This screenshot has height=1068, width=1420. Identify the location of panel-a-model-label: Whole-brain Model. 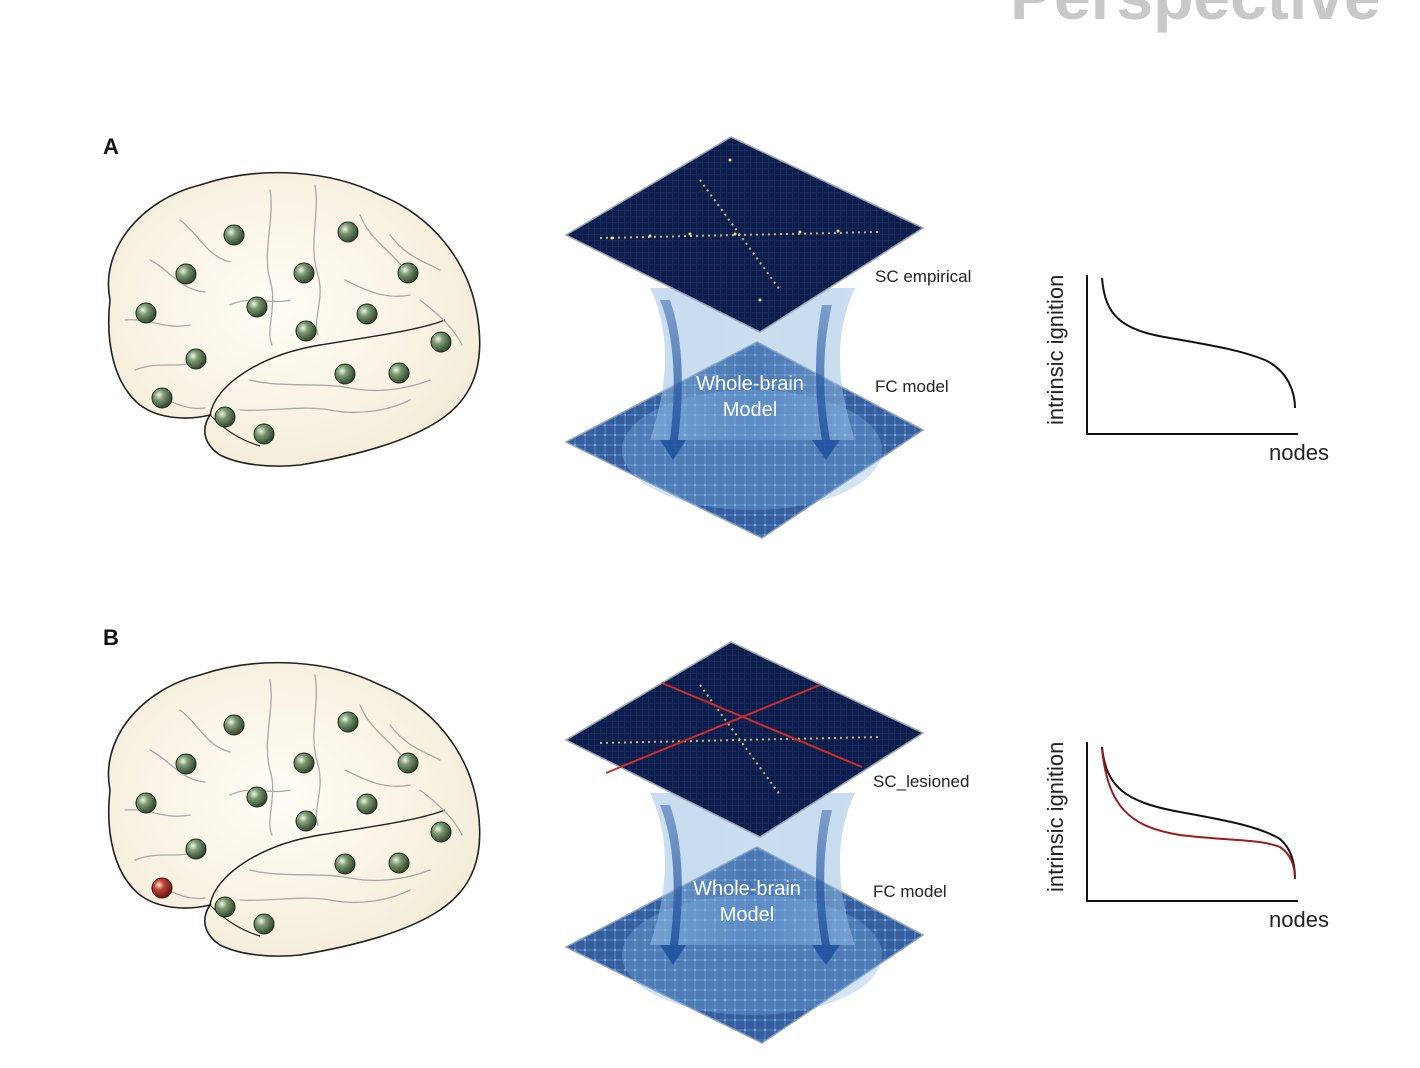
(750, 397).